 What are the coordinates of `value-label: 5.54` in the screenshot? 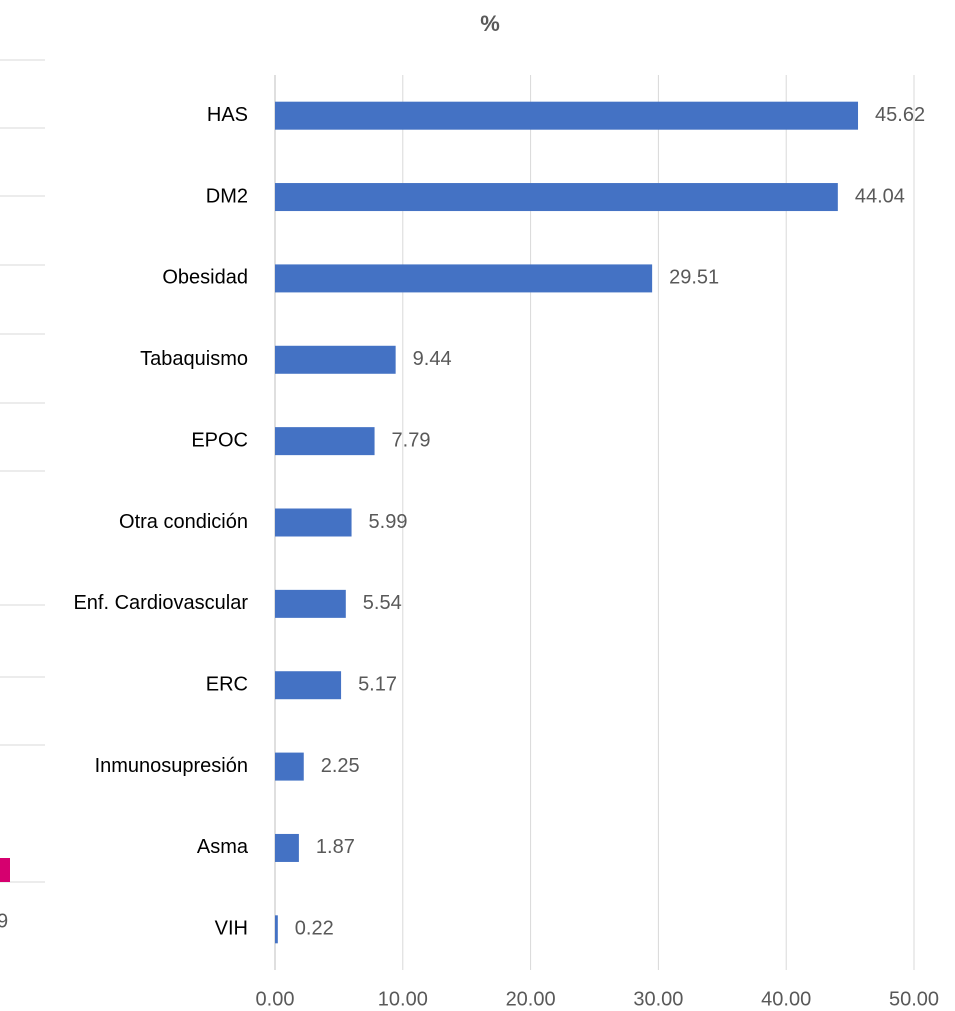 It's located at (382, 603).